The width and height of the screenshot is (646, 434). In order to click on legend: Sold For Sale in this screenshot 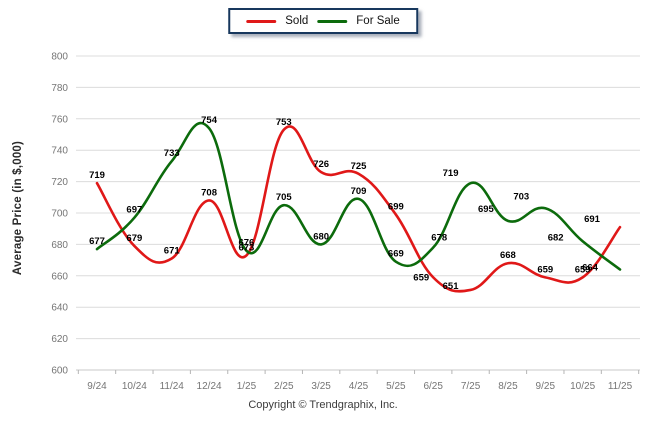, I will do `click(323, 21)`.